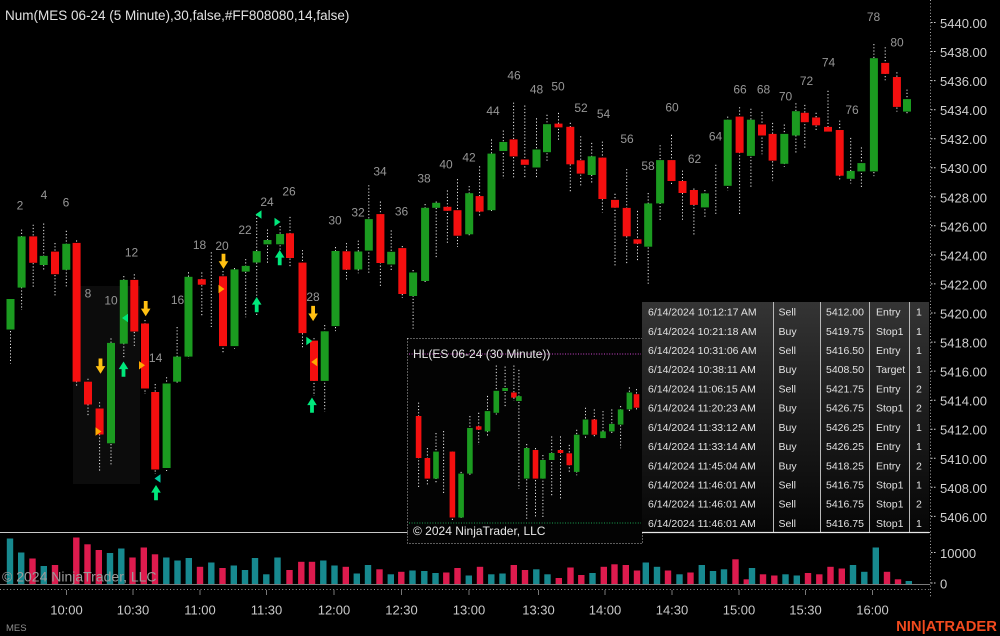  What do you see at coordinates (289, 192) in the screenshot?
I see `svg-text: 26` at bounding box center [289, 192].